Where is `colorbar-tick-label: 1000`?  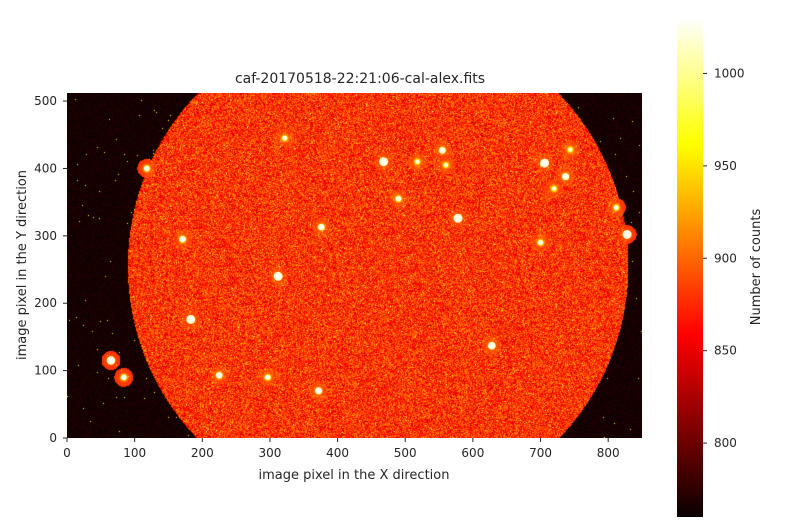
colorbar-tick-label: 1000 is located at coordinates (729, 73).